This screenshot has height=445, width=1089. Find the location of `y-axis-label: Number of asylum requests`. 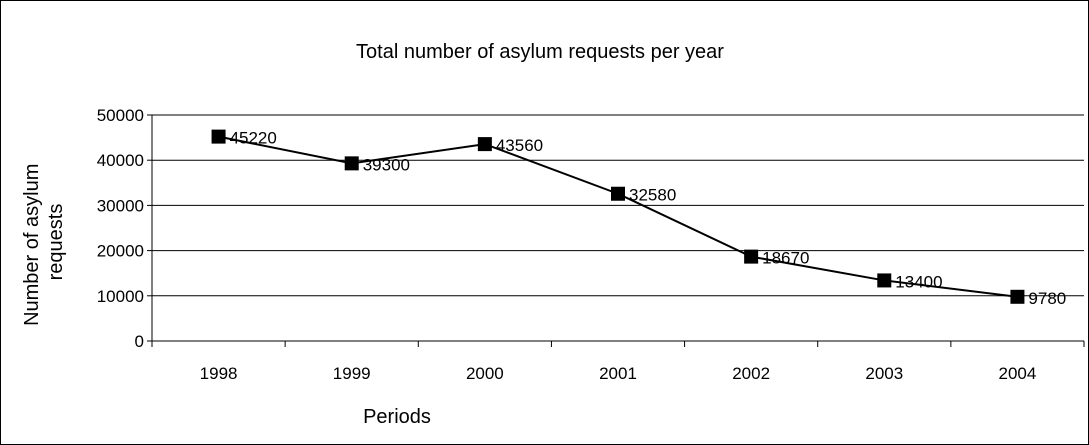

y-axis-label: Number of asylum requests is located at coordinates (44, 242).